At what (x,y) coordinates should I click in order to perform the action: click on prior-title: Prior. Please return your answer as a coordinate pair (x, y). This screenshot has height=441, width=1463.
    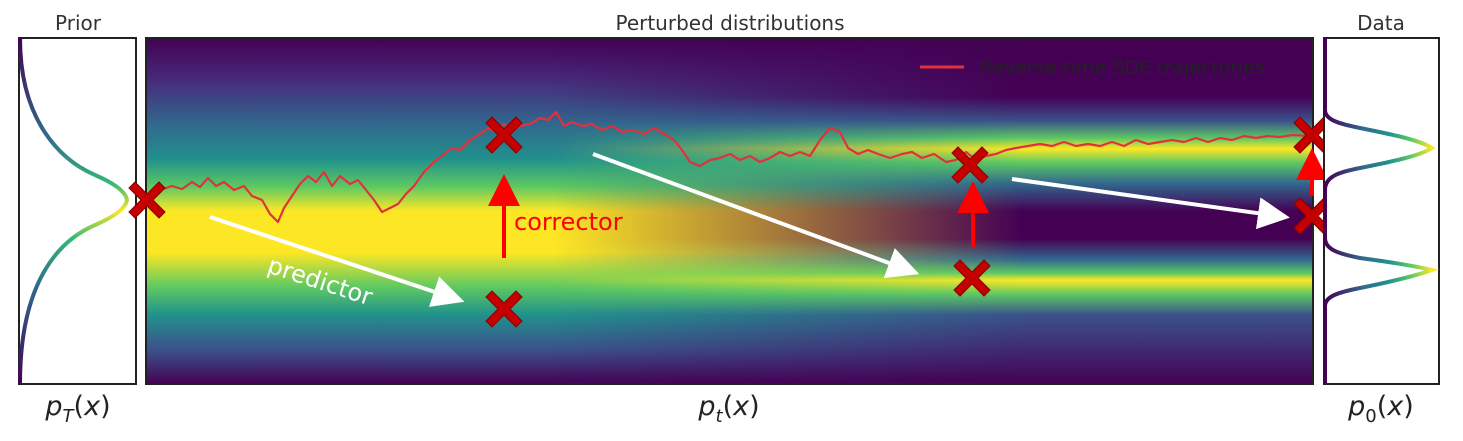
    Looking at the image, I should click on (78, 23).